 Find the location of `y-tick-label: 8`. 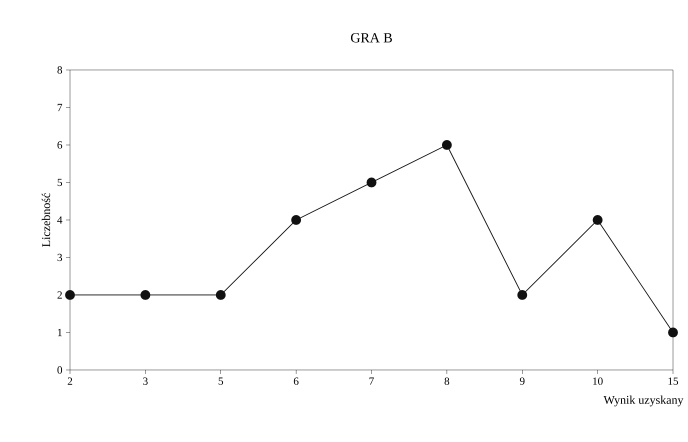

y-tick-label: 8 is located at coordinates (59, 70).